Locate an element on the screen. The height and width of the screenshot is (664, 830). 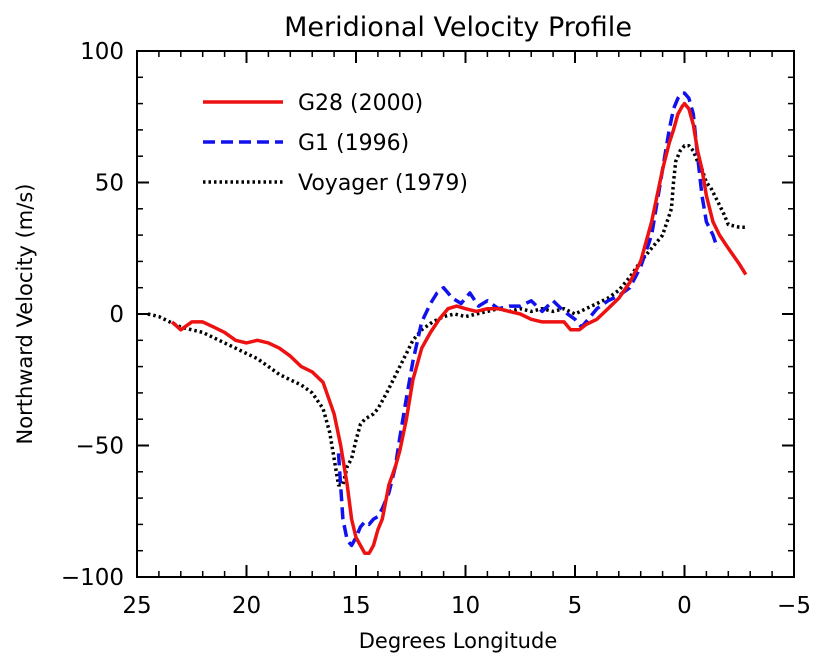
x-tick-label: −5 is located at coordinates (794, 606).